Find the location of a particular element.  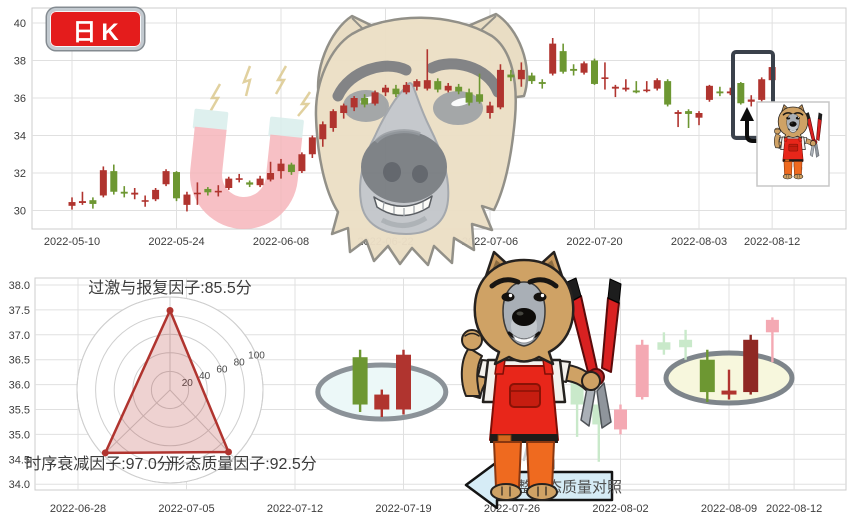

axis-tick-label: 2022-08-09 is located at coordinates (729, 509).